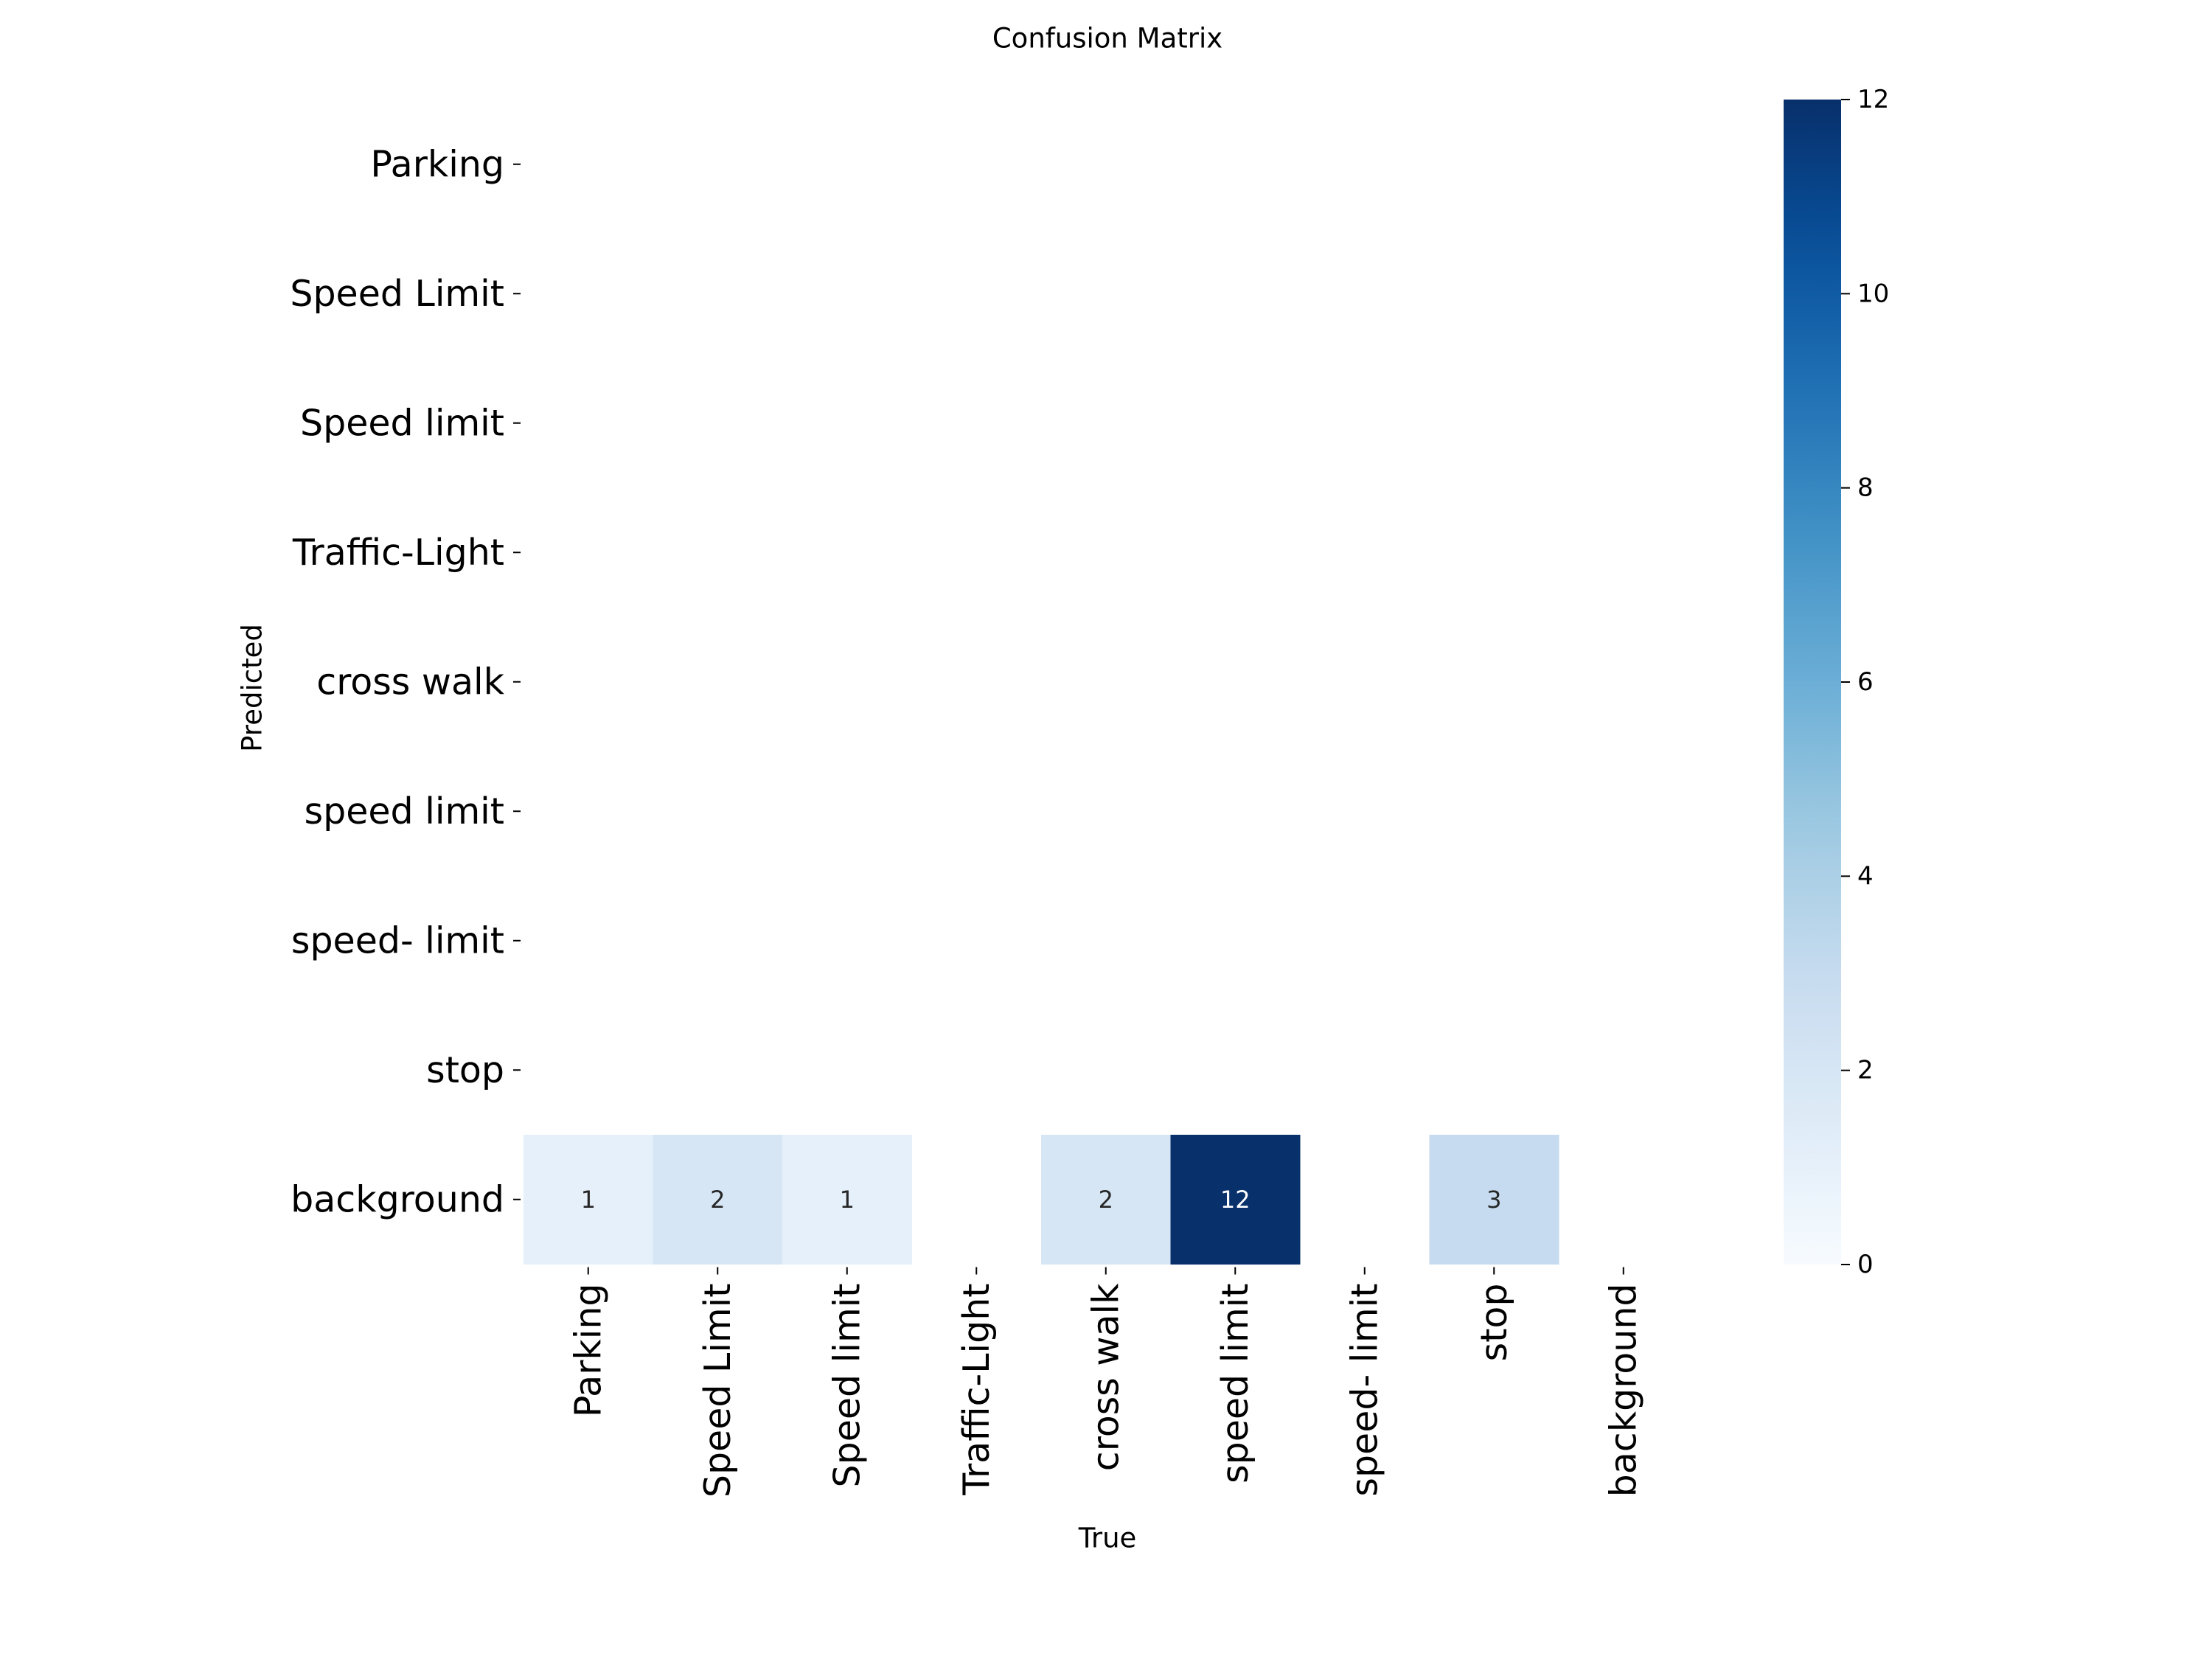  Describe the element at coordinates (252, 688) in the screenshot. I see `y-axis-label: Predicted` at that location.